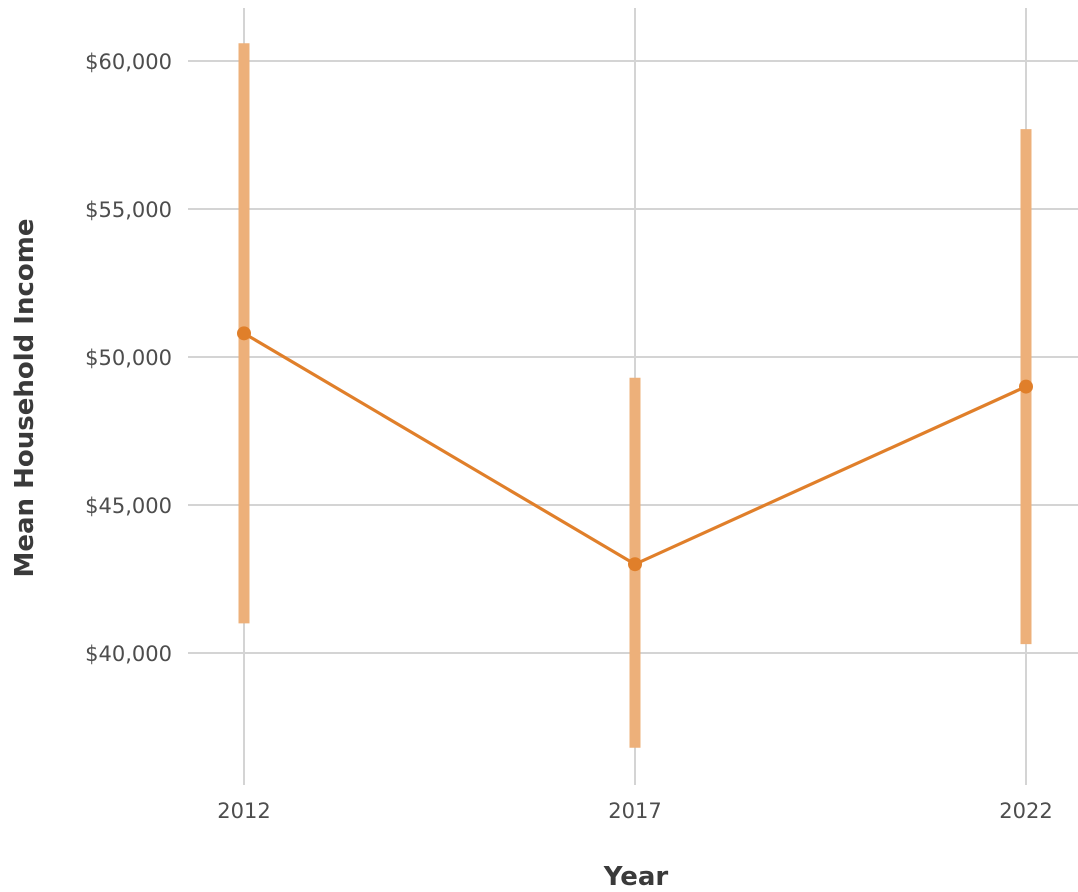 This screenshot has height=892, width=1078. Describe the element at coordinates (636, 877) in the screenshot. I see `x-axis-title: Year` at that location.